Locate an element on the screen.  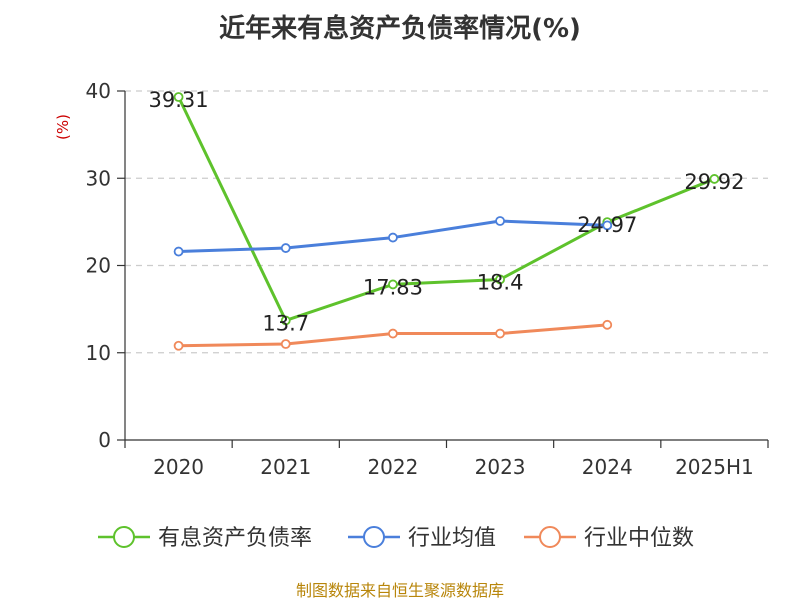
data-label: 17.83 is located at coordinates (393, 287).